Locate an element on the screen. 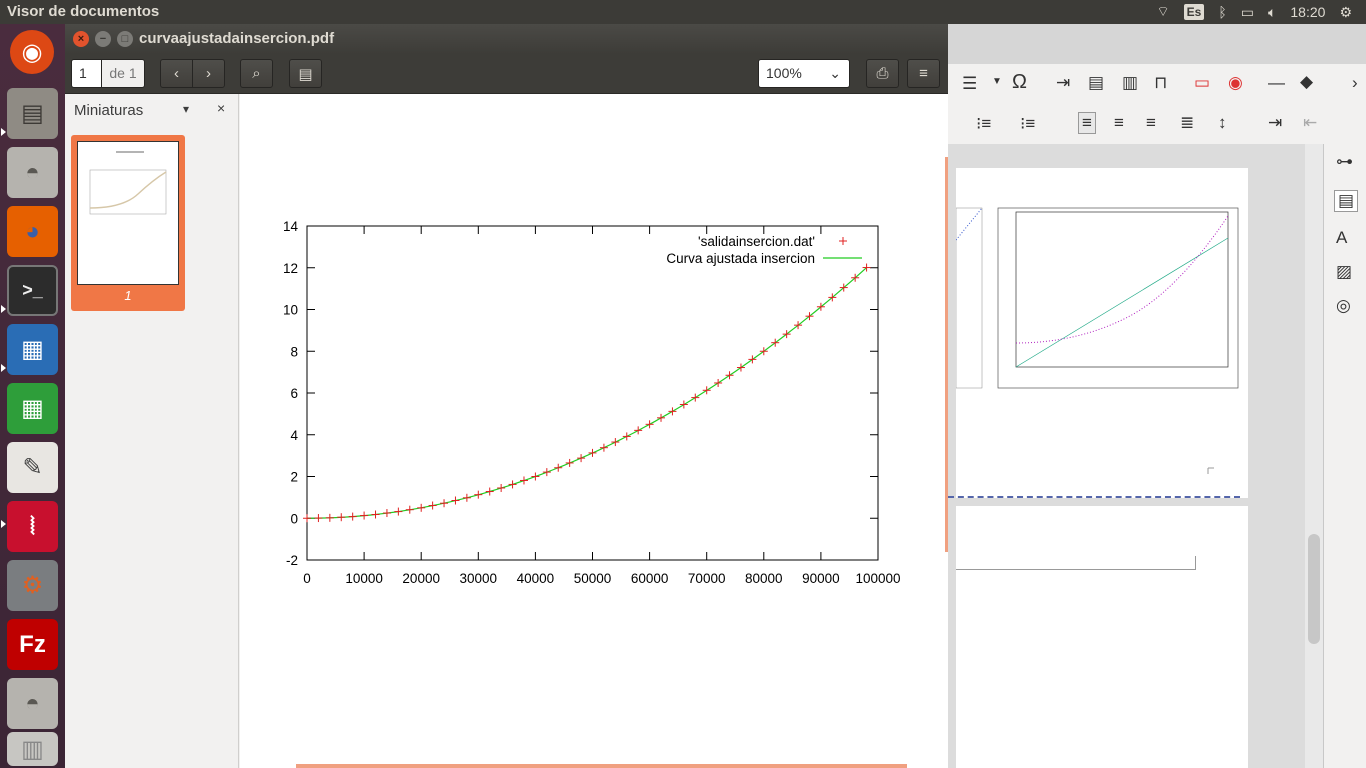 This screenshot has width=1366, height=768. writer-icon: ▦ is located at coordinates (32, 349).